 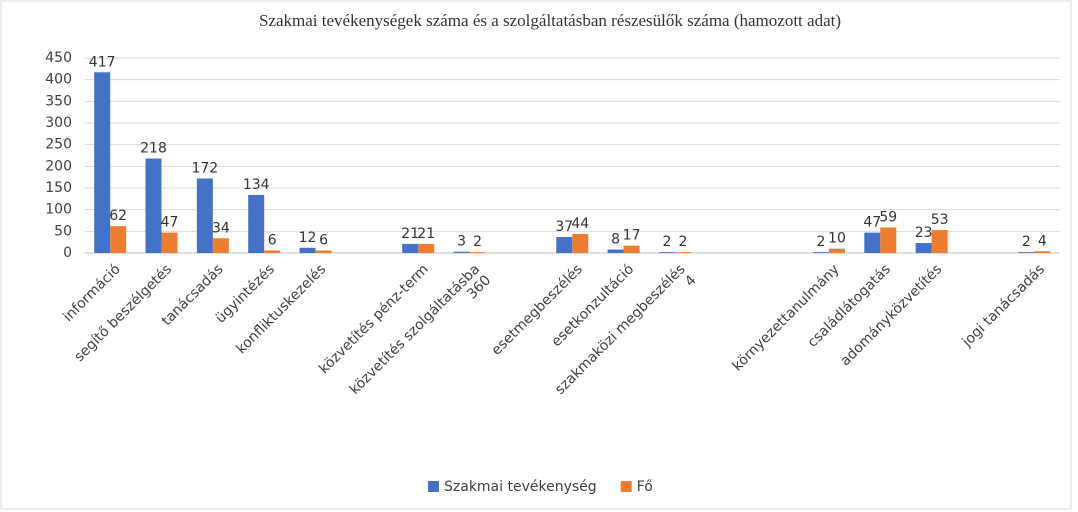 What do you see at coordinates (221, 228) in the screenshot?
I see `value-label: 34` at bounding box center [221, 228].